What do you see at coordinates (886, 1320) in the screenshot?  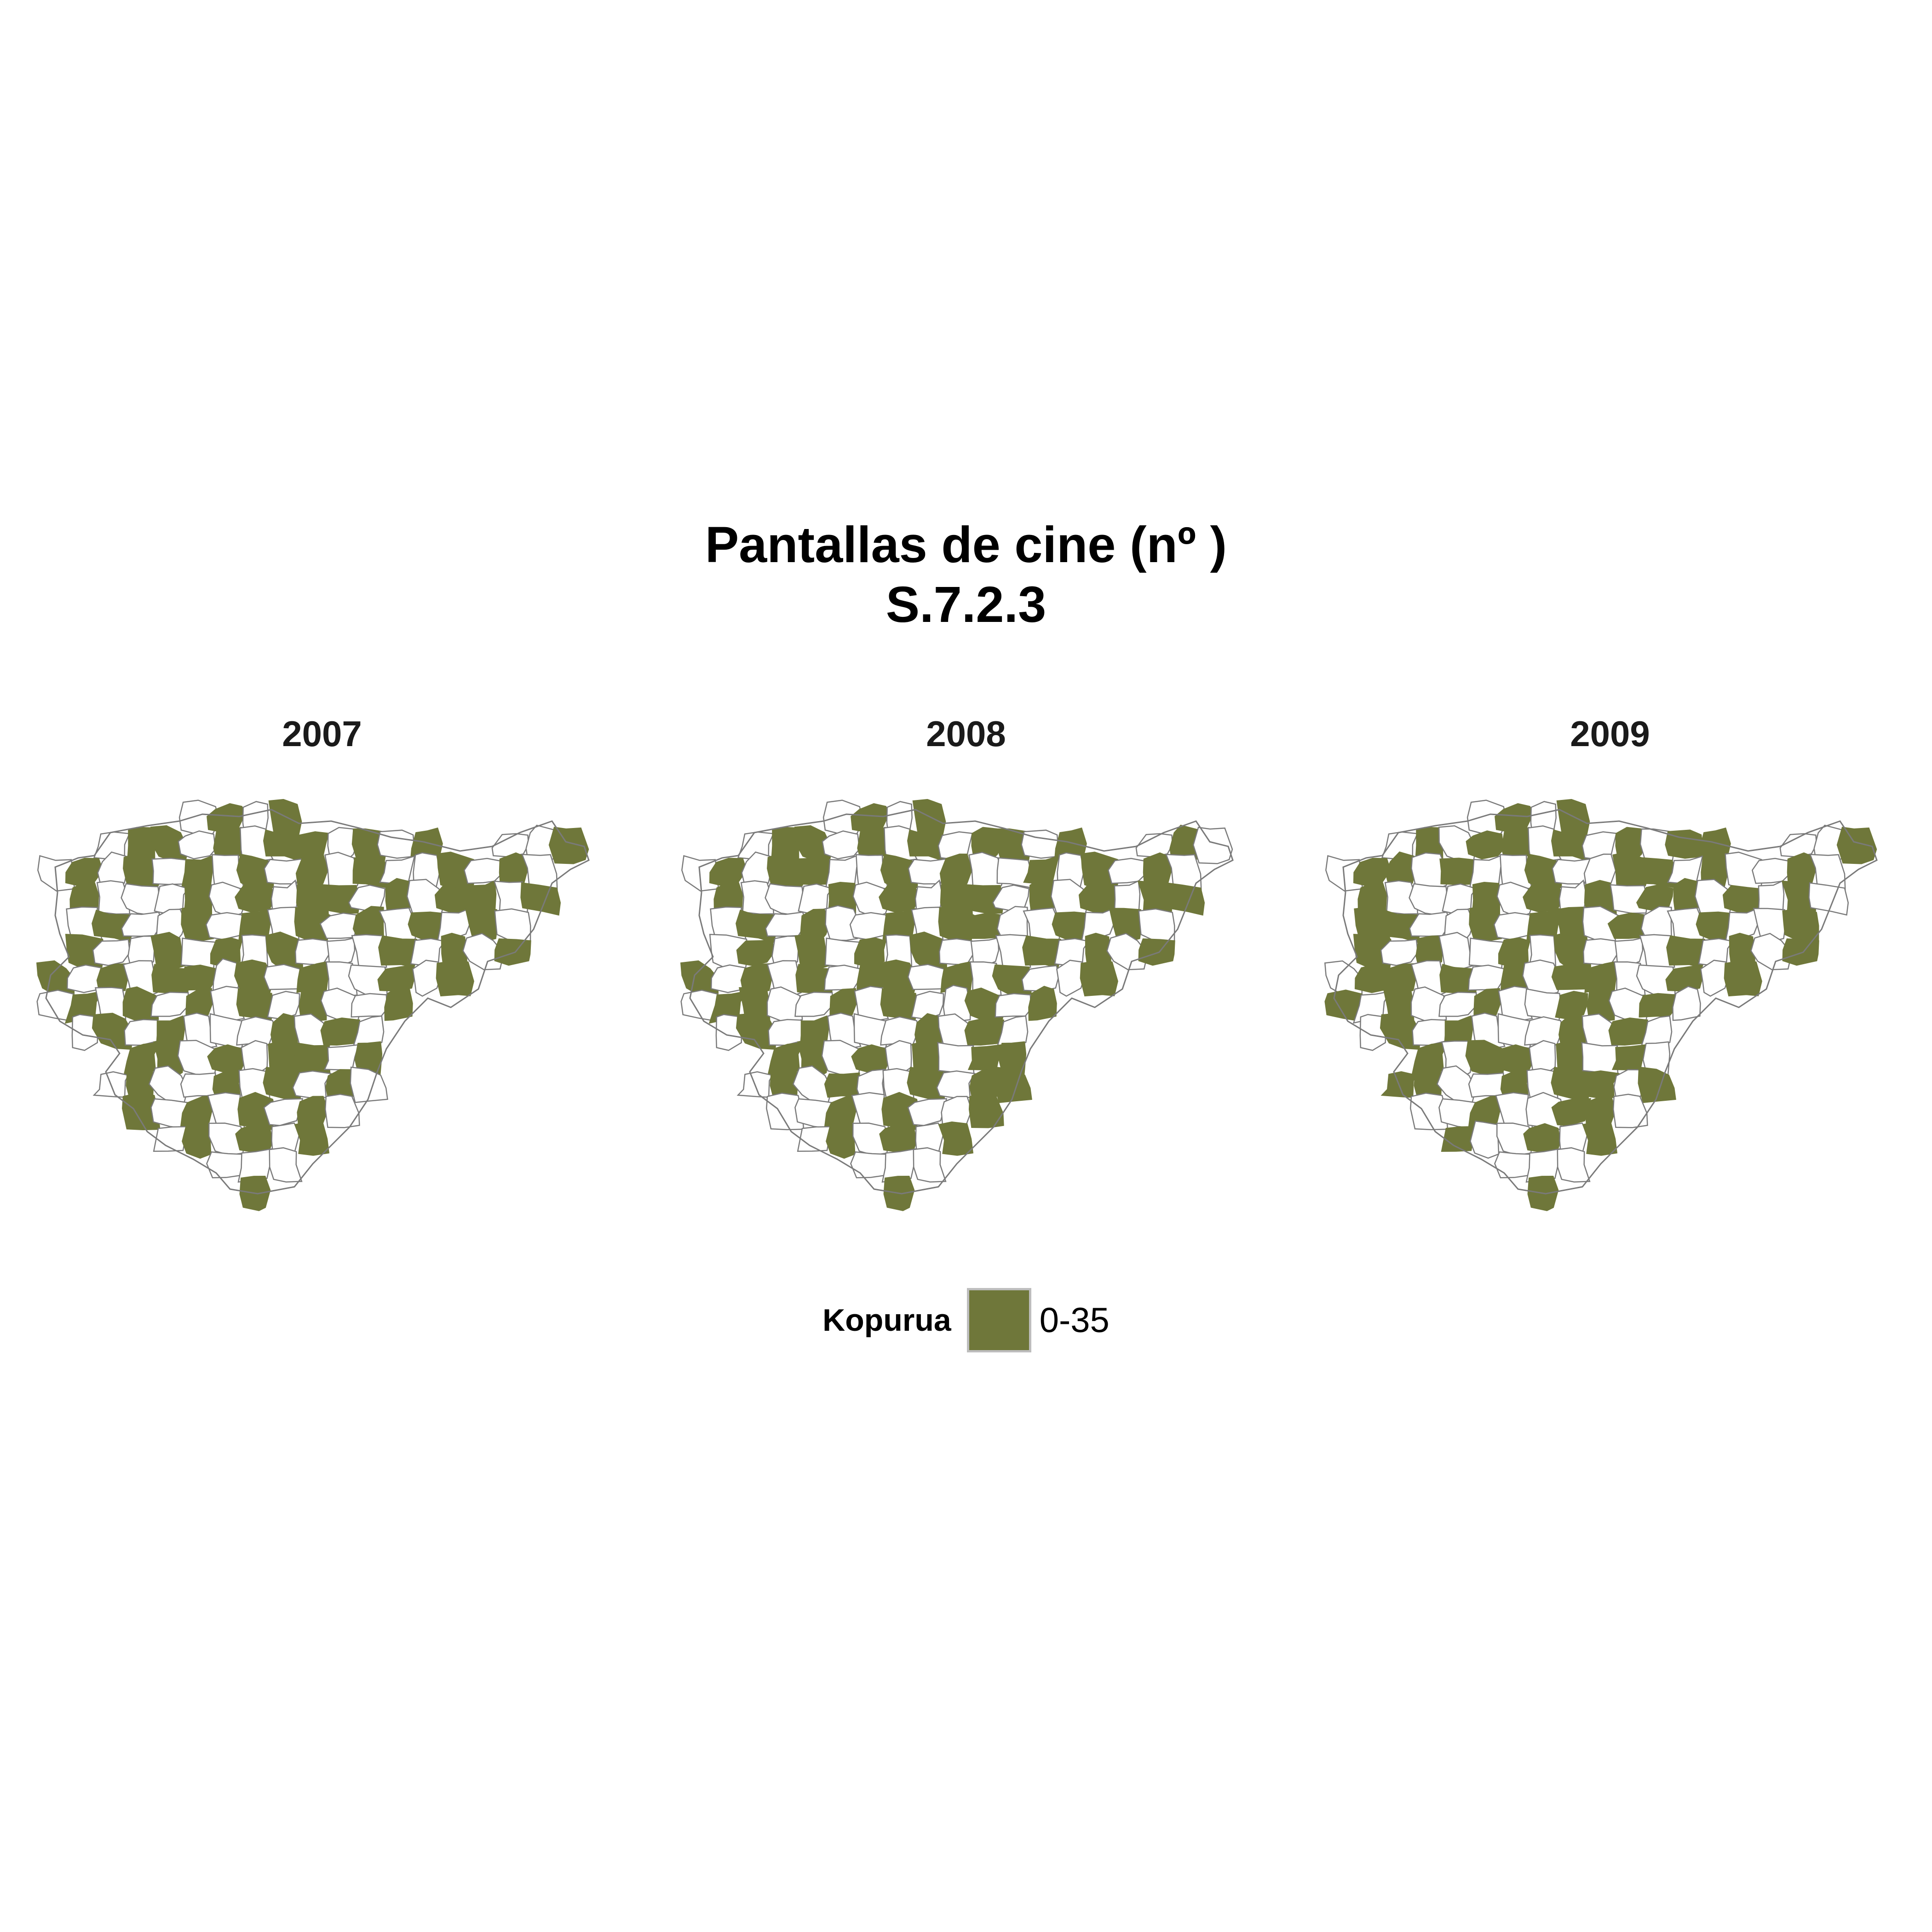 I see `legend-title: Kopurua` at bounding box center [886, 1320].